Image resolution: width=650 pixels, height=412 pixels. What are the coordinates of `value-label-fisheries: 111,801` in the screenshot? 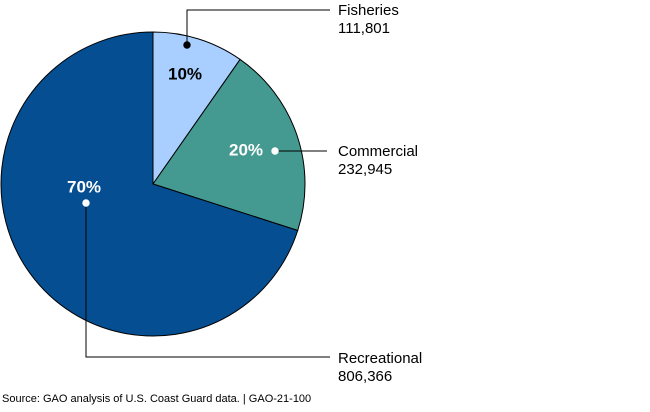 It's located at (364, 28).